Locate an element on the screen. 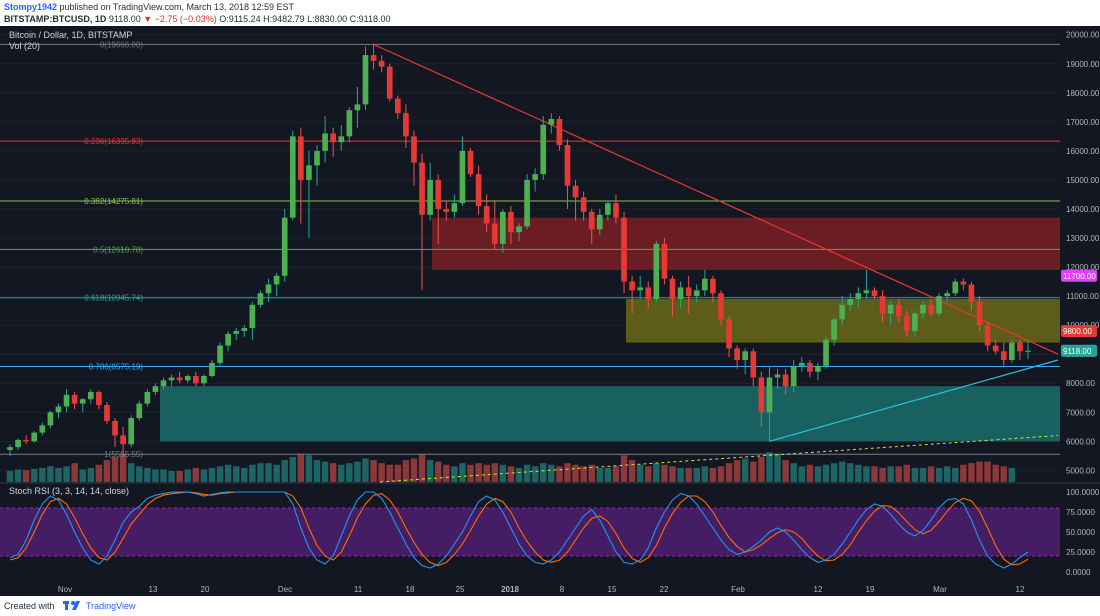 The image size is (1100, 616). time-tick-label: 13 is located at coordinates (153, 589).